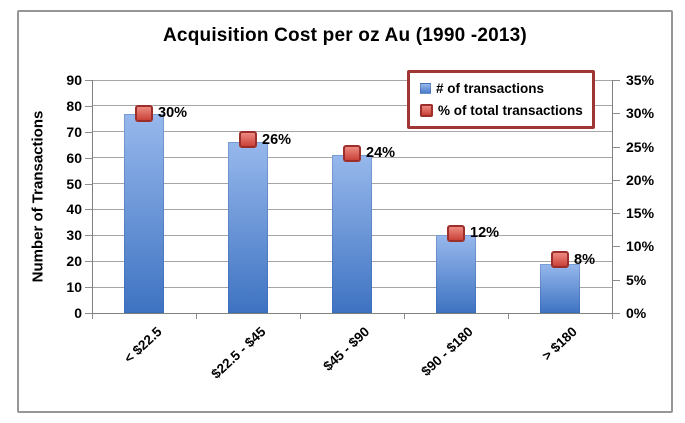  Describe the element at coordinates (485, 233) in the screenshot. I see `percent-label-3: 12%` at that location.